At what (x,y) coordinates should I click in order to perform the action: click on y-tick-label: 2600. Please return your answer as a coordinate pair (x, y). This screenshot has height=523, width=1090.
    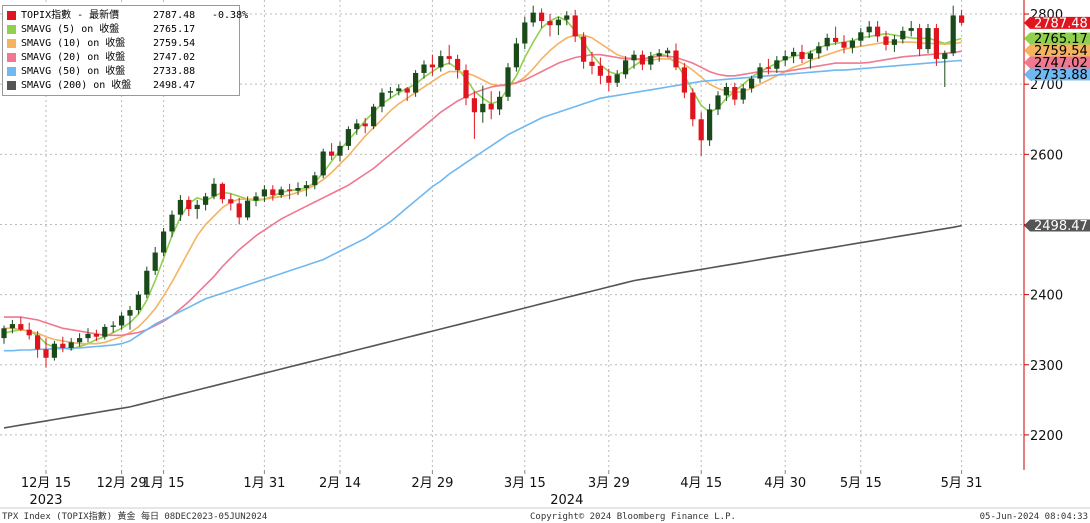
    Looking at the image, I should click on (1046, 155).